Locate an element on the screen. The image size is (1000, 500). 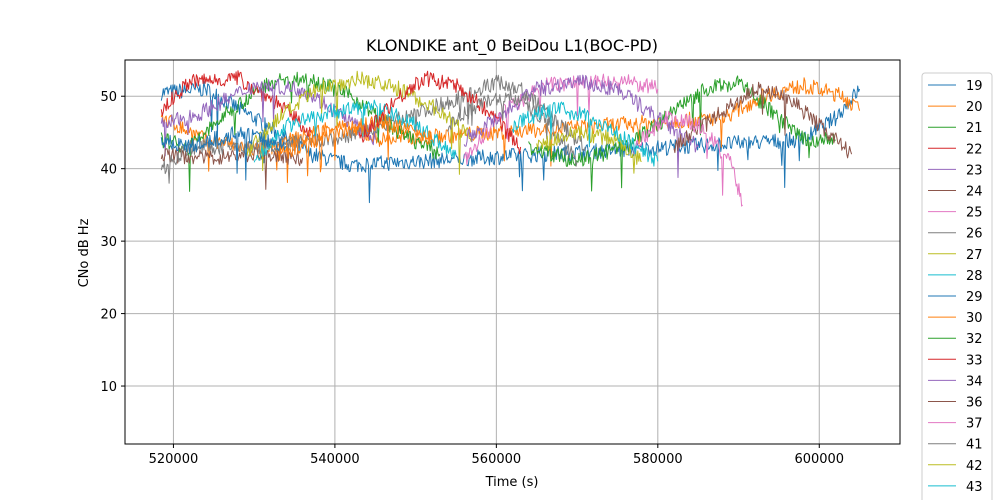
legend-entry: 42 is located at coordinates (974, 466).